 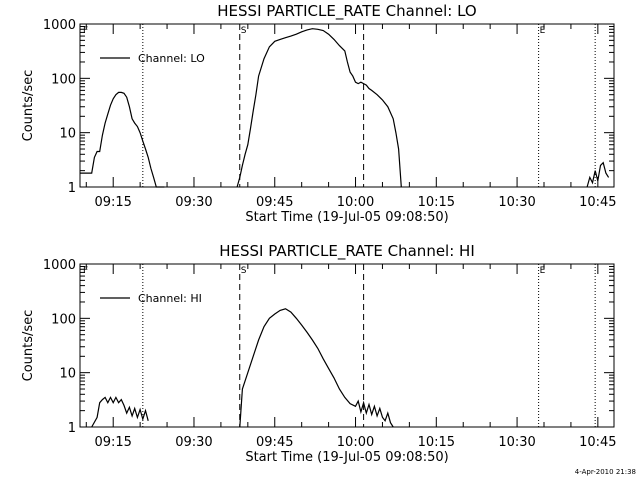 I want to click on legend-label: Channel: LO, so click(x=171, y=58).